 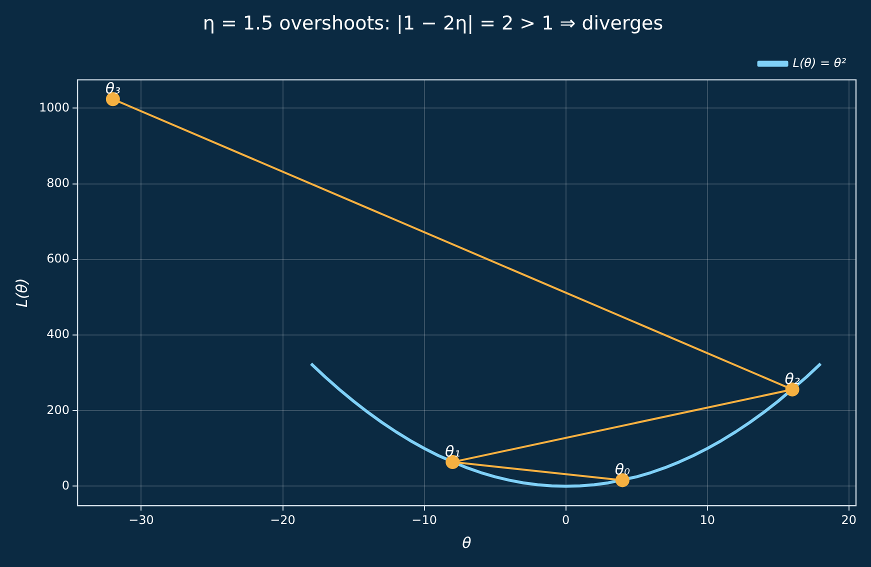 What do you see at coordinates (54, 107) in the screenshot?
I see `y-tick-label: 1000` at bounding box center [54, 107].